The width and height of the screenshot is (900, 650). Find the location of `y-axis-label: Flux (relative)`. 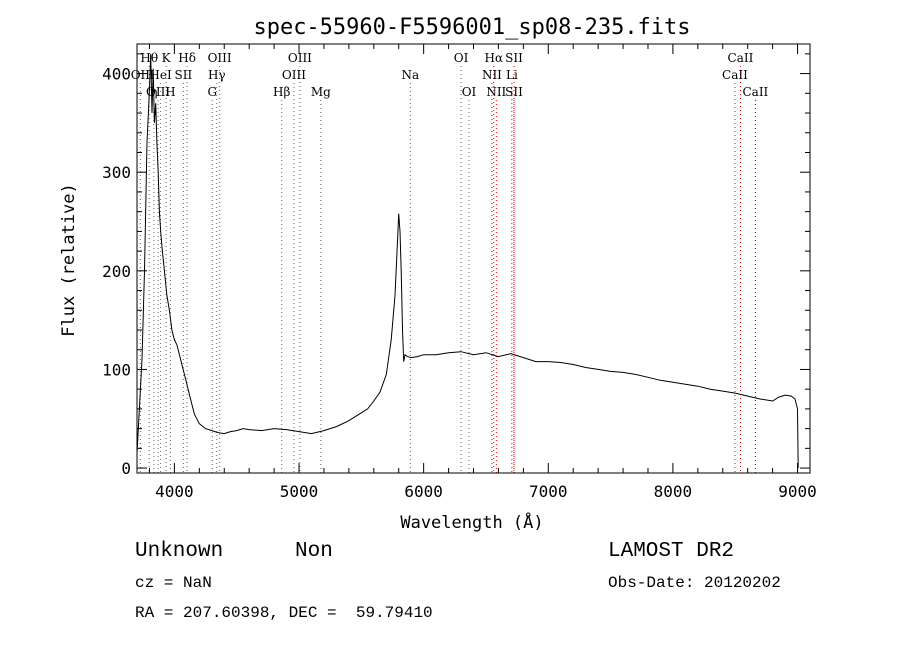

y-axis-label: Flux (relative) is located at coordinates (69, 260).